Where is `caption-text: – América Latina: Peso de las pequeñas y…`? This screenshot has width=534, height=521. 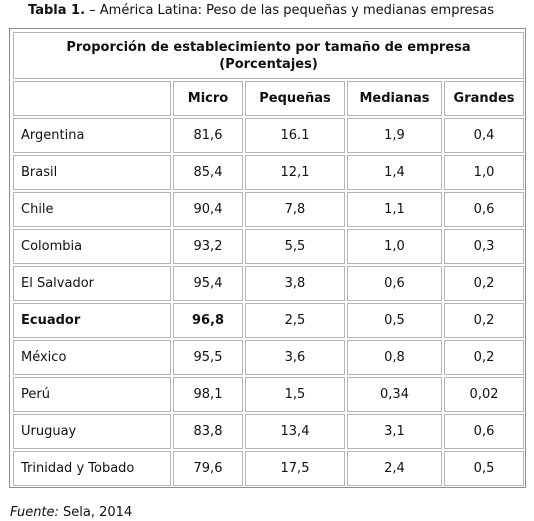 caption-text: – América Latina: Peso de las pequeñas y… is located at coordinates (290, 10).